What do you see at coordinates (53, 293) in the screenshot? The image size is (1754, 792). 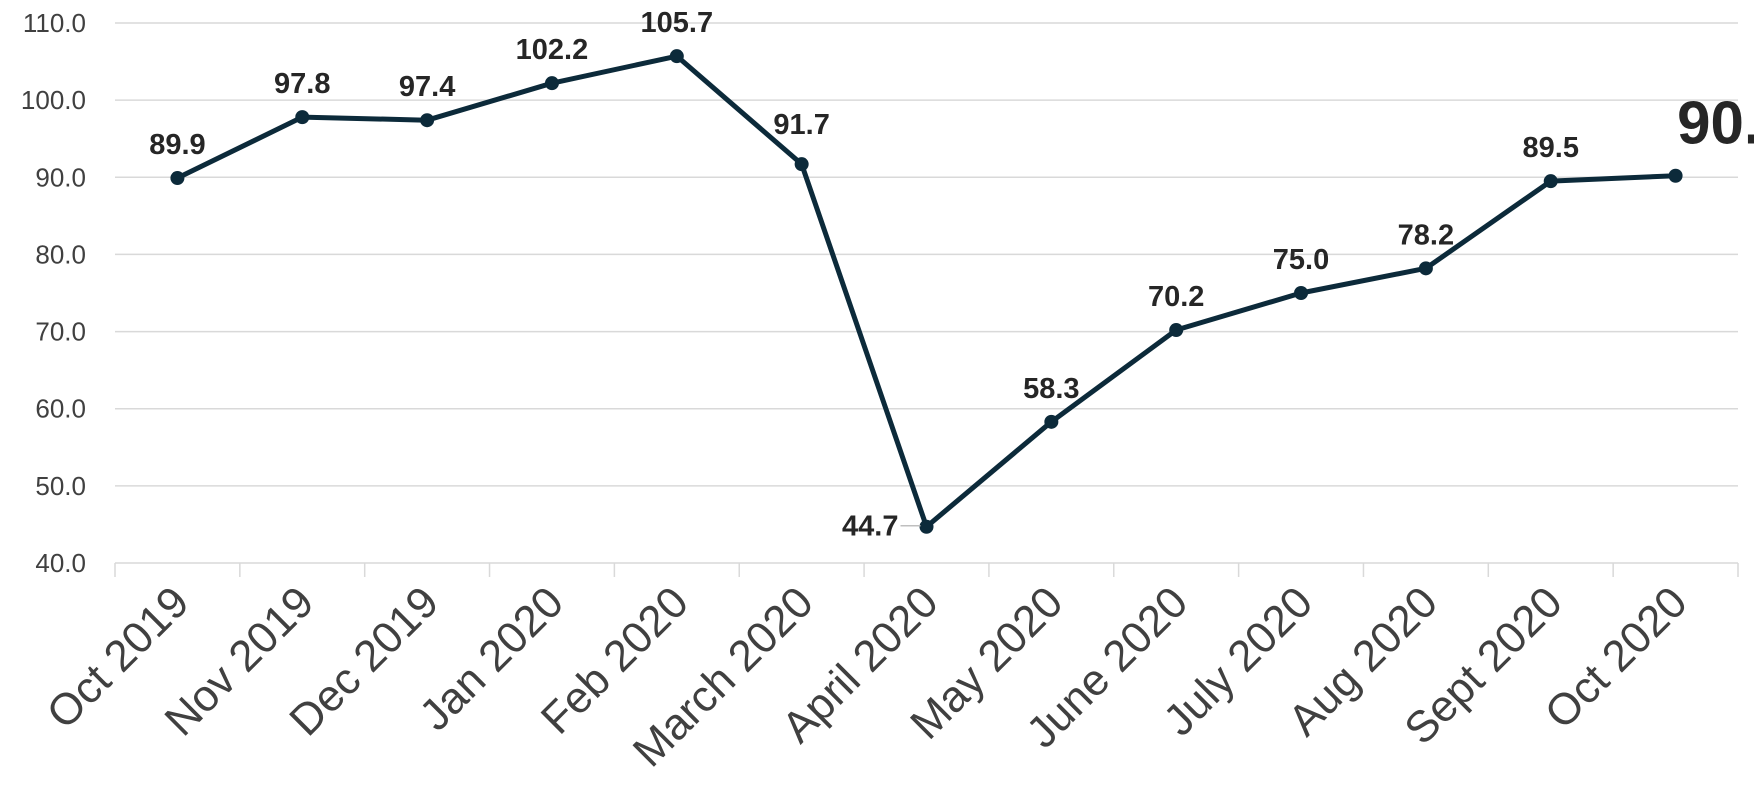 I see `y-axis: 40.0 50.0 60.0 70.0 80.0 90.0 100.0 110.0` at bounding box center [53, 293].